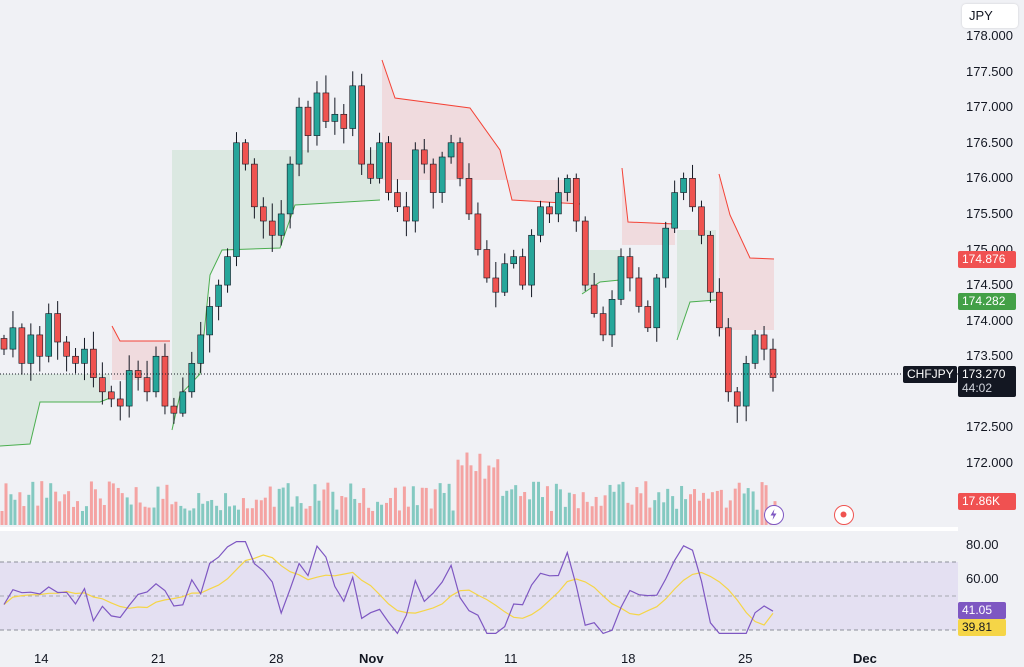 Image resolution: width=1024 pixels, height=667 pixels. Describe the element at coordinates (989, 142) in the screenshot. I see `price-tick-label: 176.500` at that location.